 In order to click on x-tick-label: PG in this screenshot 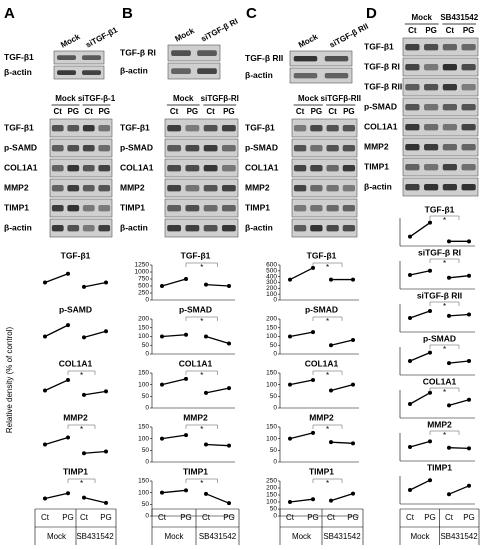, I will do `click(229, 517)`.